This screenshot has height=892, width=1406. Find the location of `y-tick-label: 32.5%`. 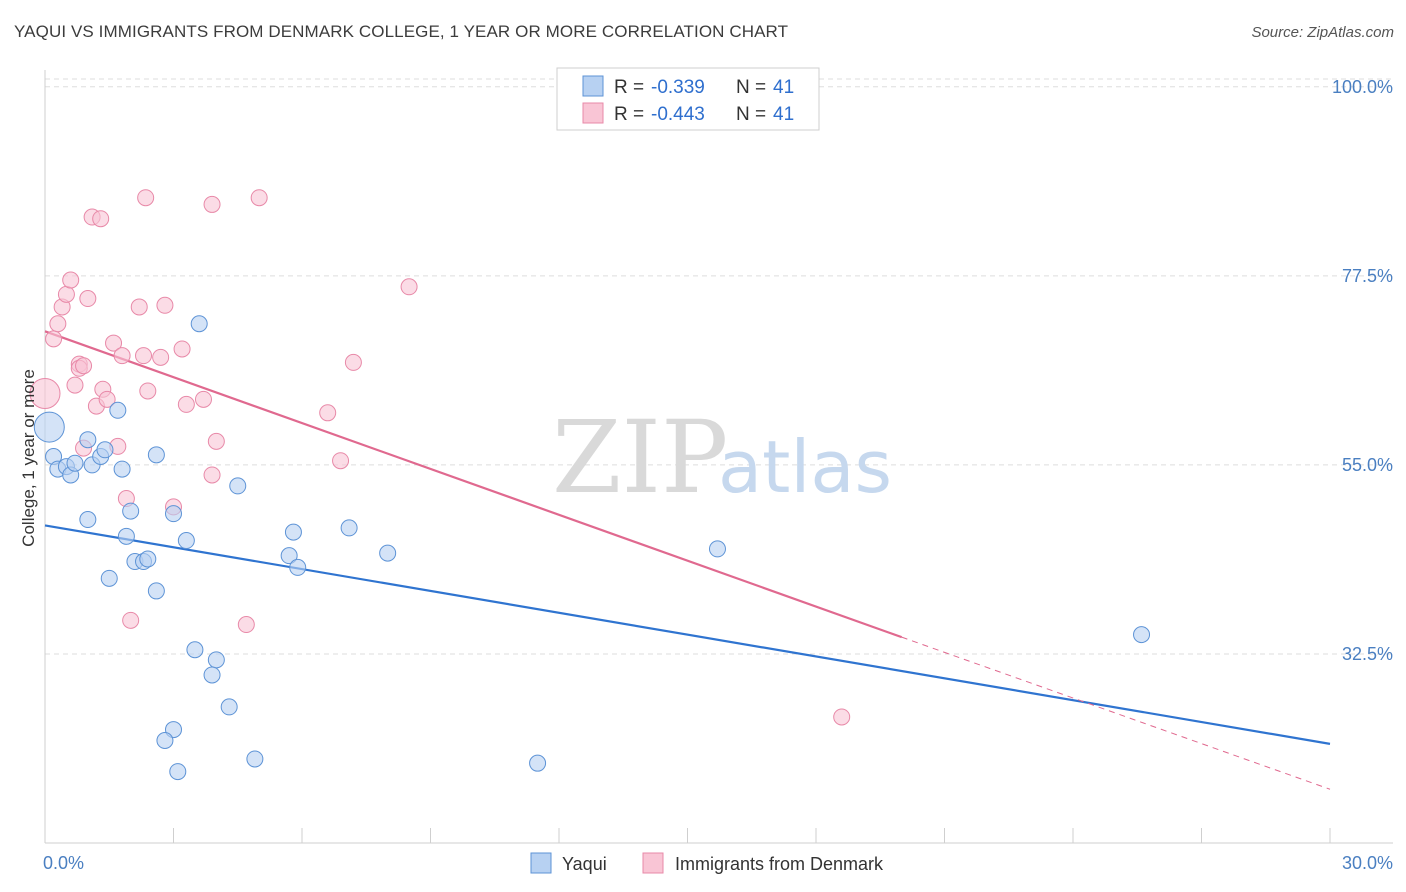

y-tick-label: 32.5% is located at coordinates (1367, 654).